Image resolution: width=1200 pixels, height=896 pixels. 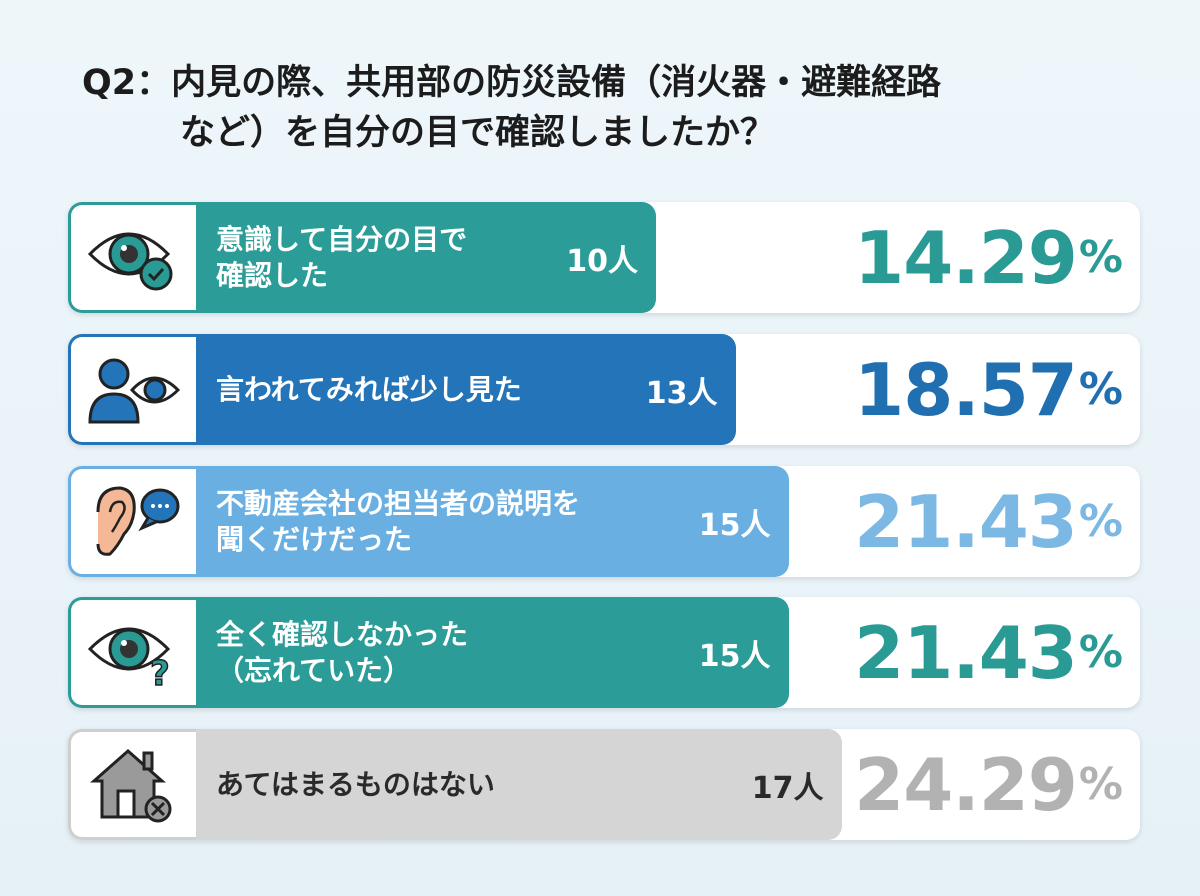 I want to click on bar-row: 意識して自分の目で 確認した 10人 14.29%, so click(x=604, y=257).